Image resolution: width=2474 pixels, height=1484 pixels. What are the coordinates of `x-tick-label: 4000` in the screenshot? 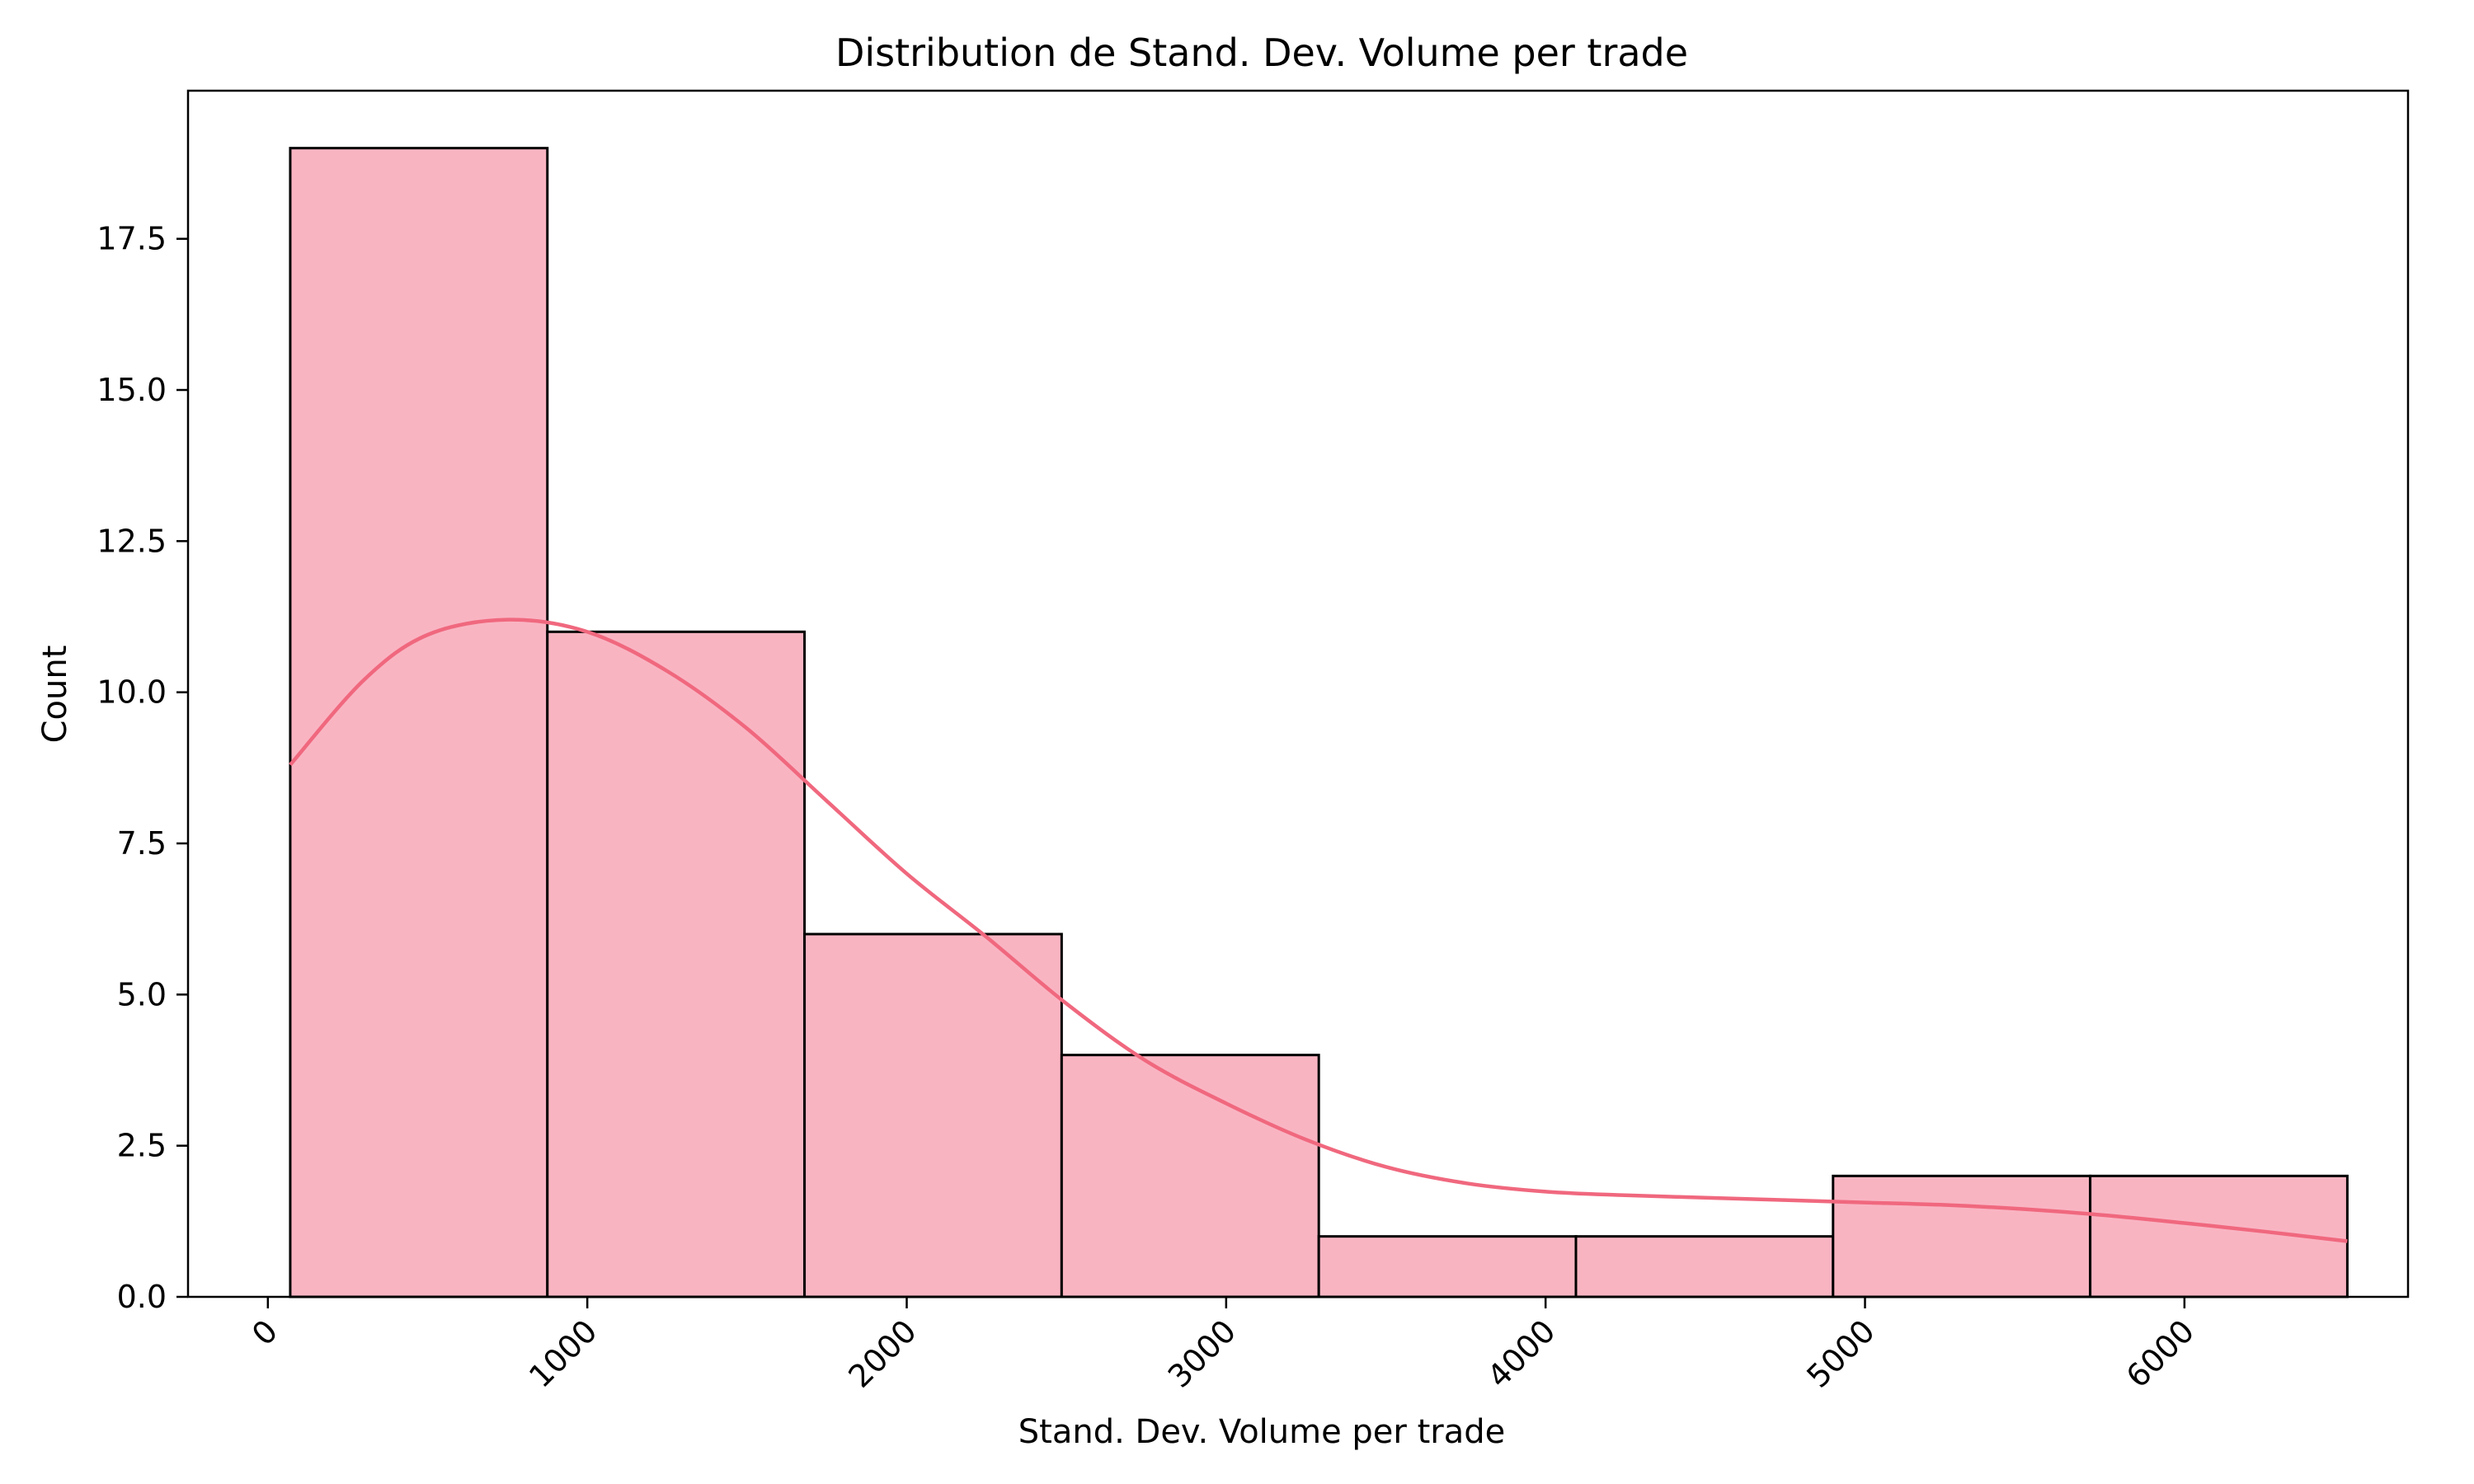 It's located at (1521, 1354).